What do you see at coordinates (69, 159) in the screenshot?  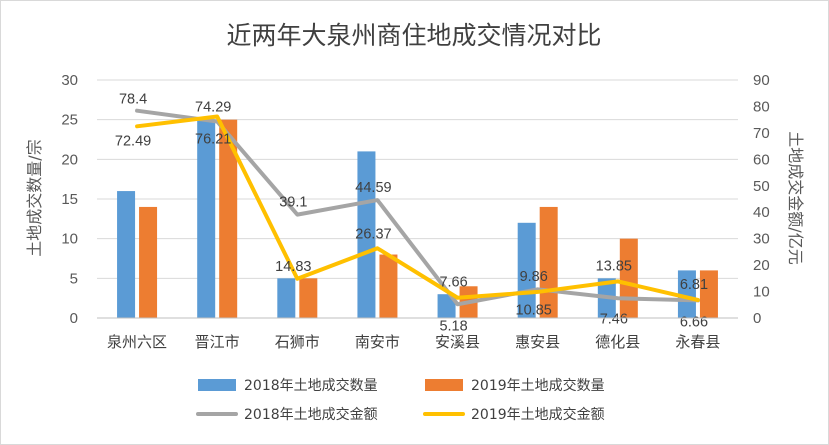 I see `y-left-tick-20: 20` at bounding box center [69, 159].